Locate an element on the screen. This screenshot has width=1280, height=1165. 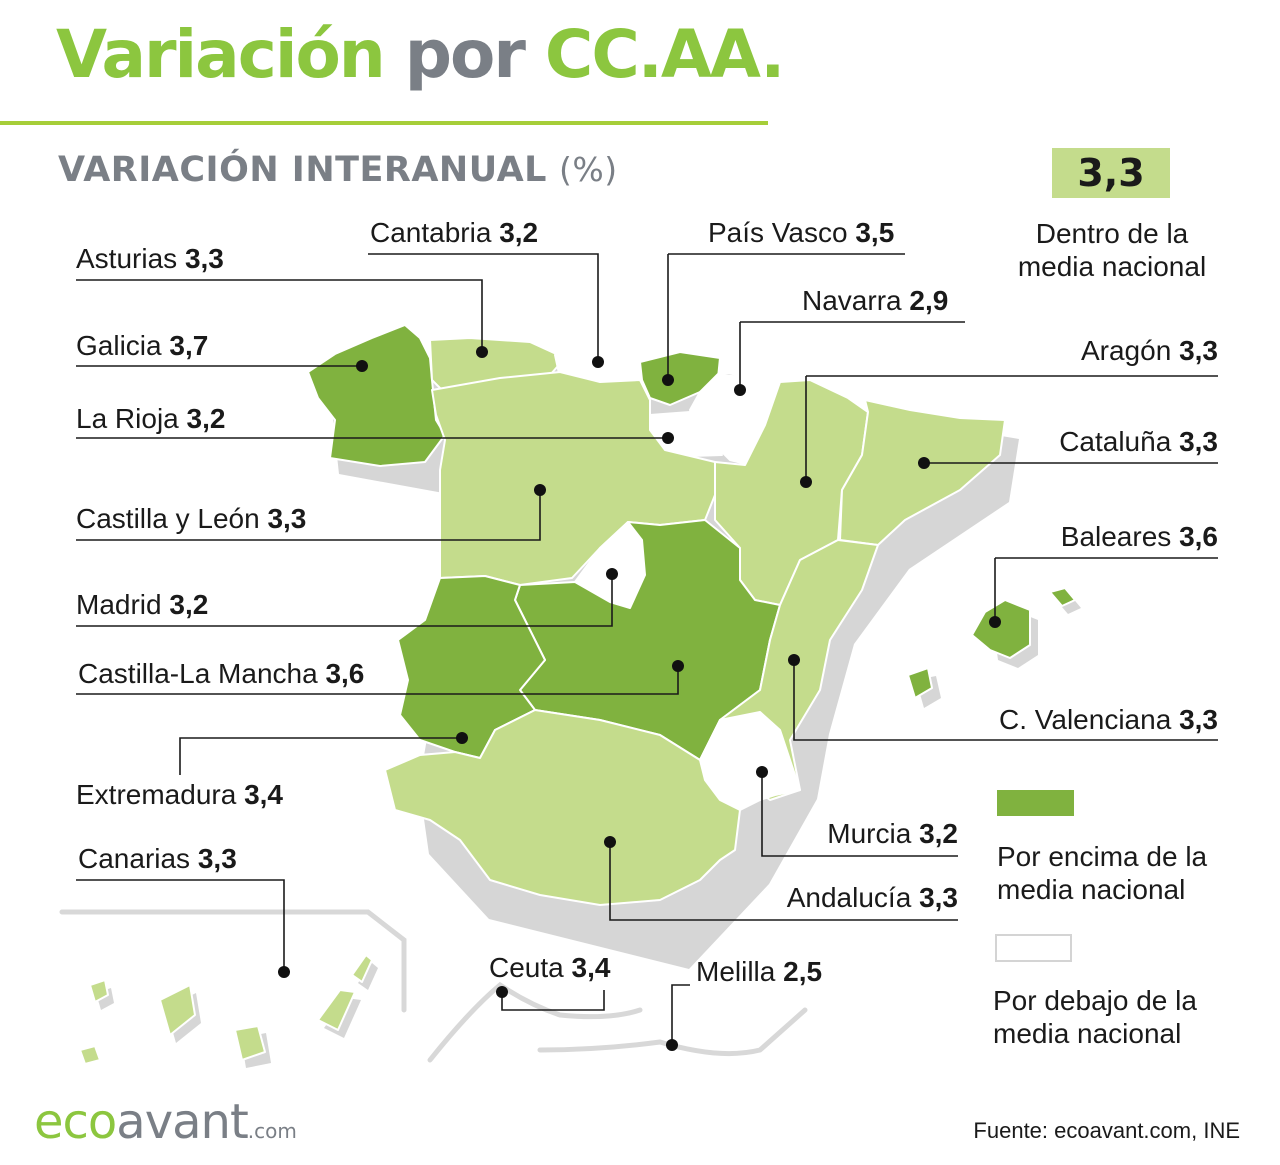
source-note: Fuente: ecoavant.com, INE is located at coordinates (1106, 1130).